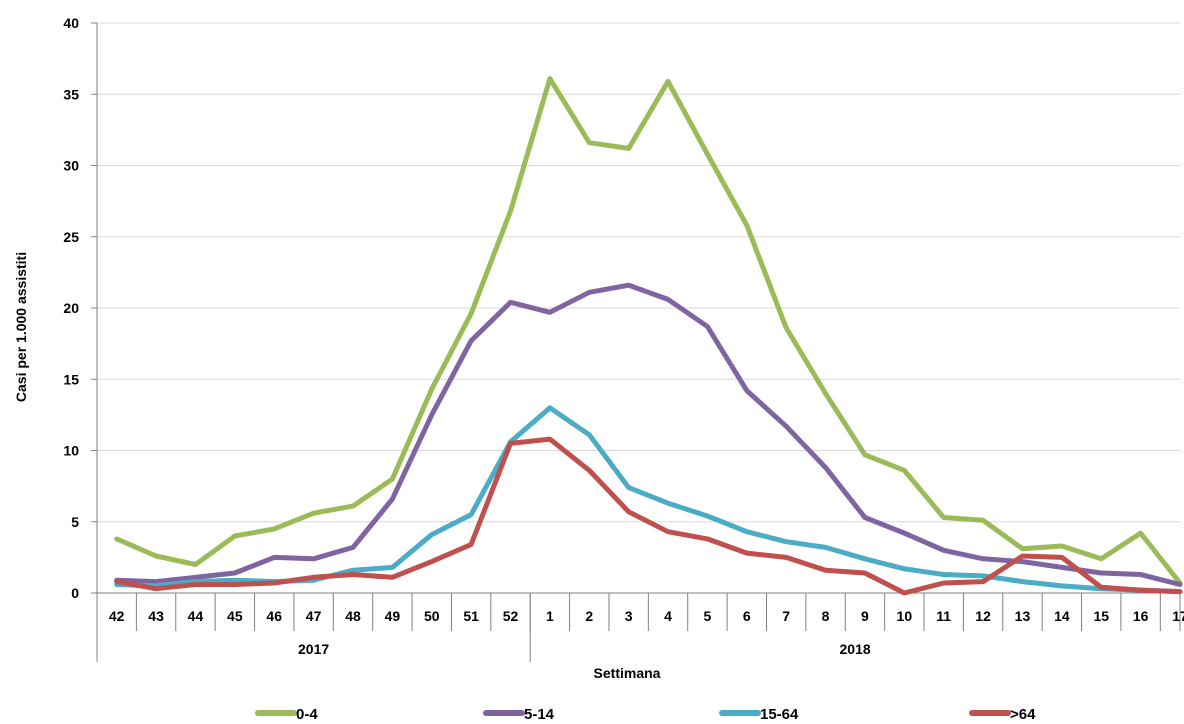 This screenshot has height=724, width=1184. What do you see at coordinates (539, 714) in the screenshot?
I see `legend-label: 5-14` at bounding box center [539, 714].